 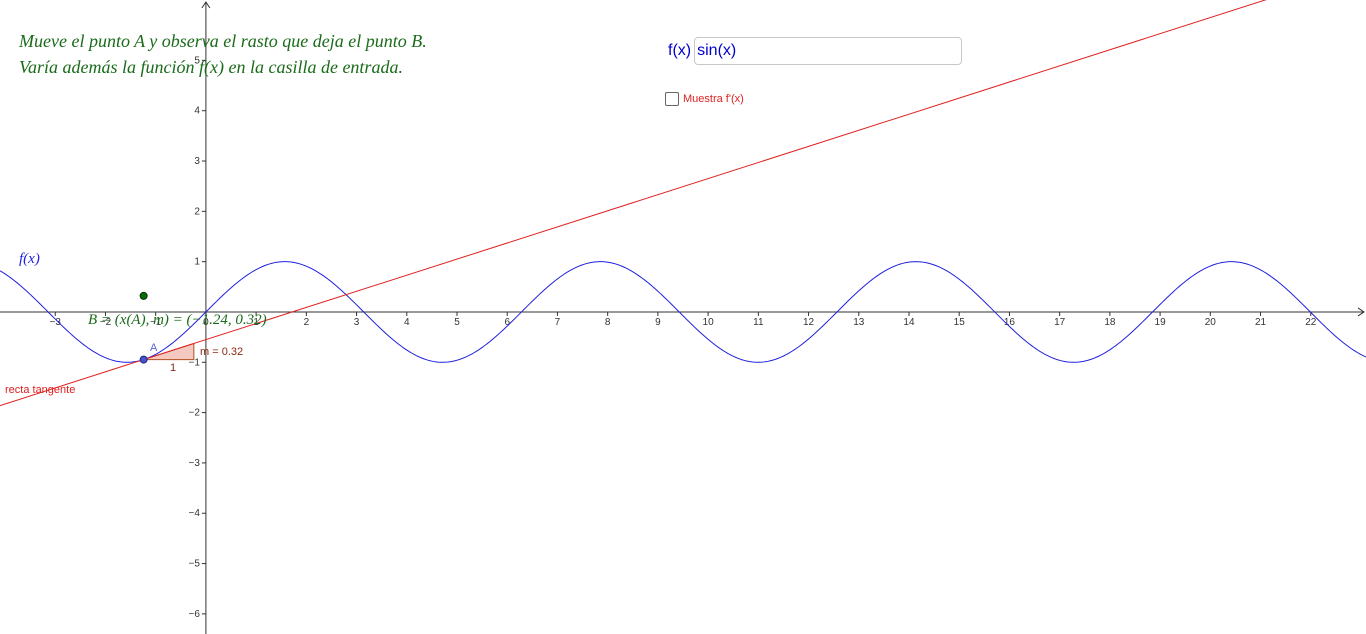 I want to click on x-tick-label: 0, so click(x=206, y=322).